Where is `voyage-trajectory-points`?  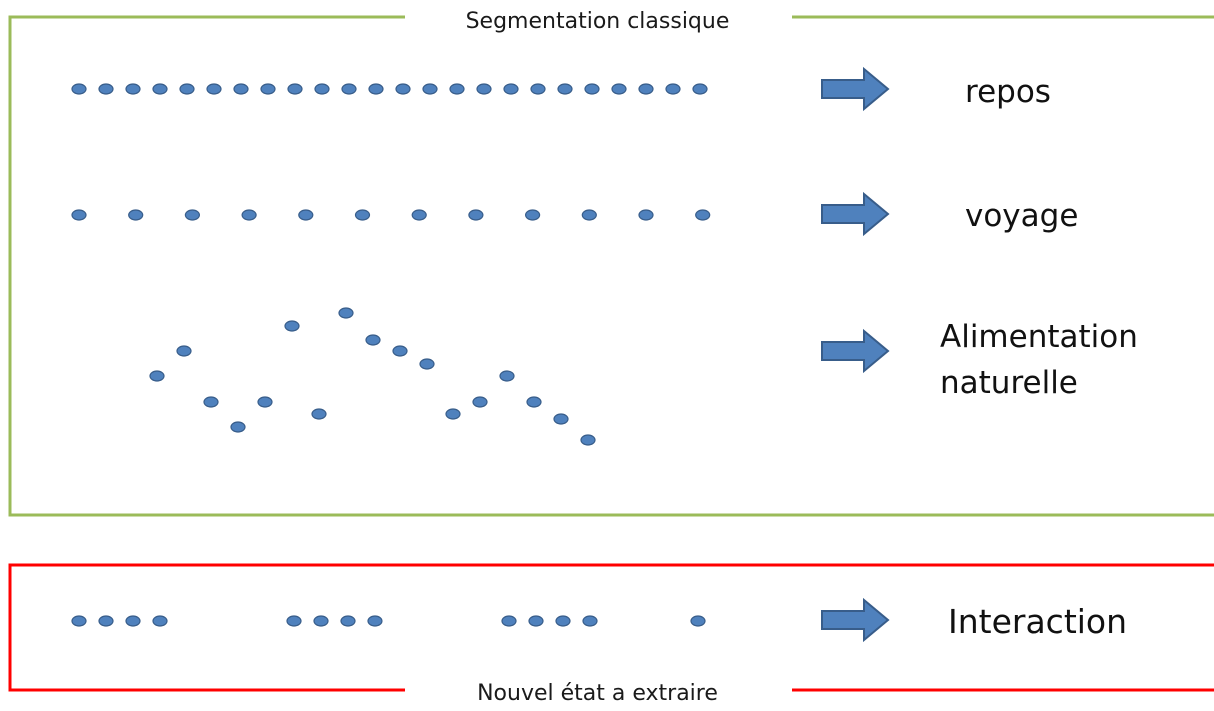
voyage-trajectory-points is located at coordinates (391, 215).